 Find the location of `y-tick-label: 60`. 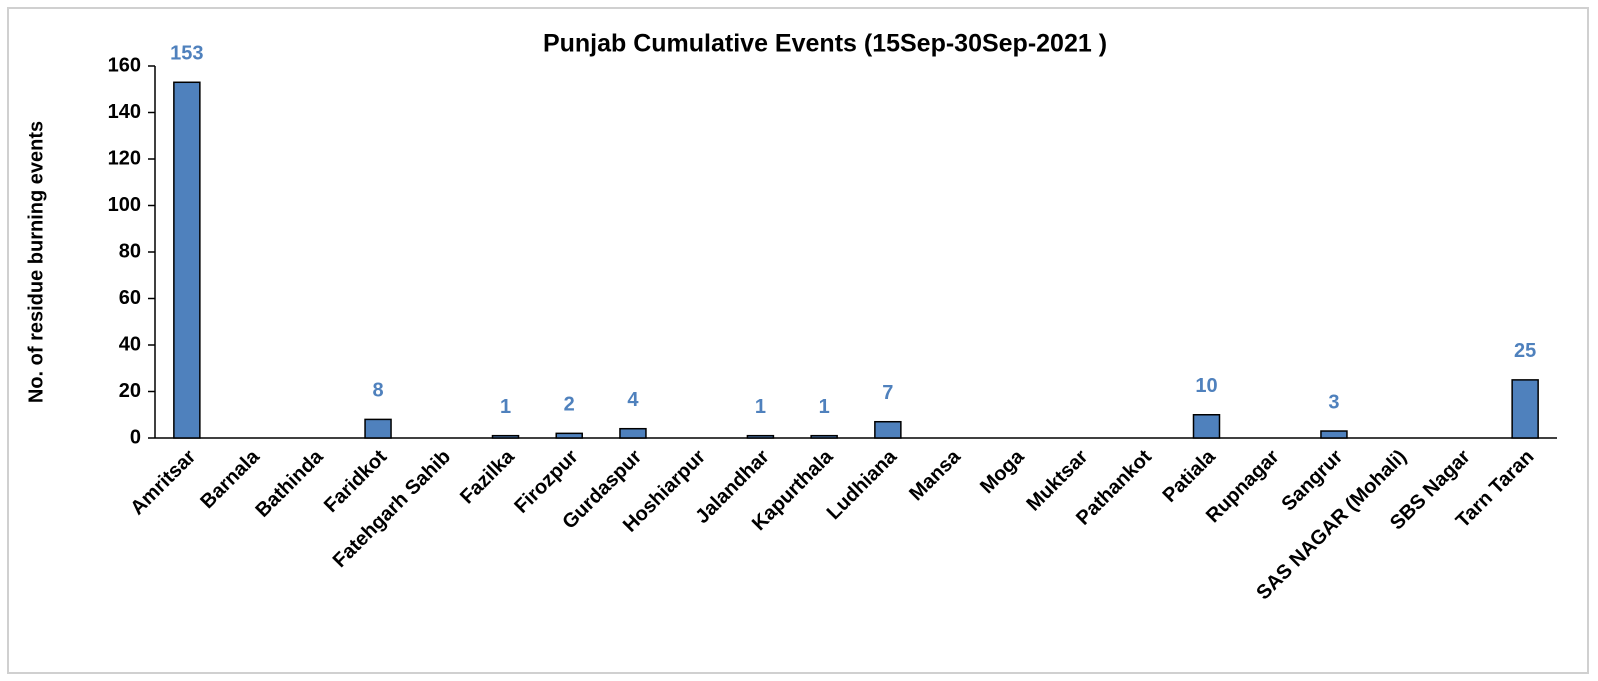

y-tick-label: 60 is located at coordinates (130, 298).